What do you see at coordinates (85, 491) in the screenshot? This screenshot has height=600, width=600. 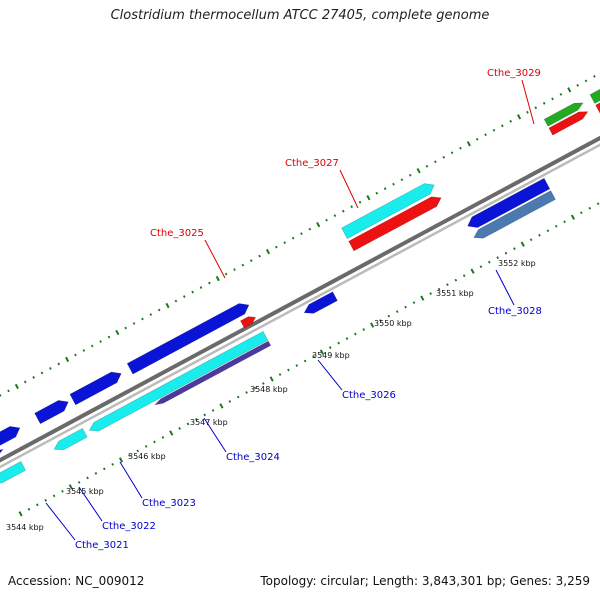 I see `ruler-kbp-label: 3545 kbp` at bounding box center [85, 491].